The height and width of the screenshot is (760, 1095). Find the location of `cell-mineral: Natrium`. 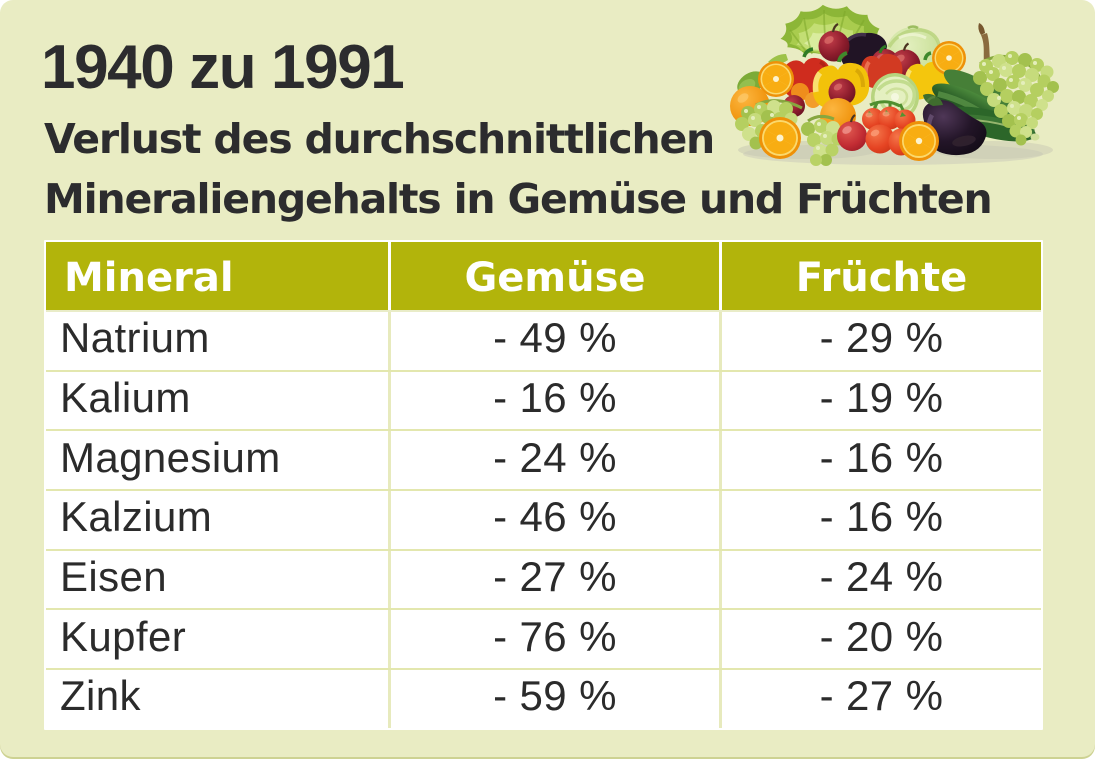

cell-mineral: Natrium is located at coordinates (135, 338).